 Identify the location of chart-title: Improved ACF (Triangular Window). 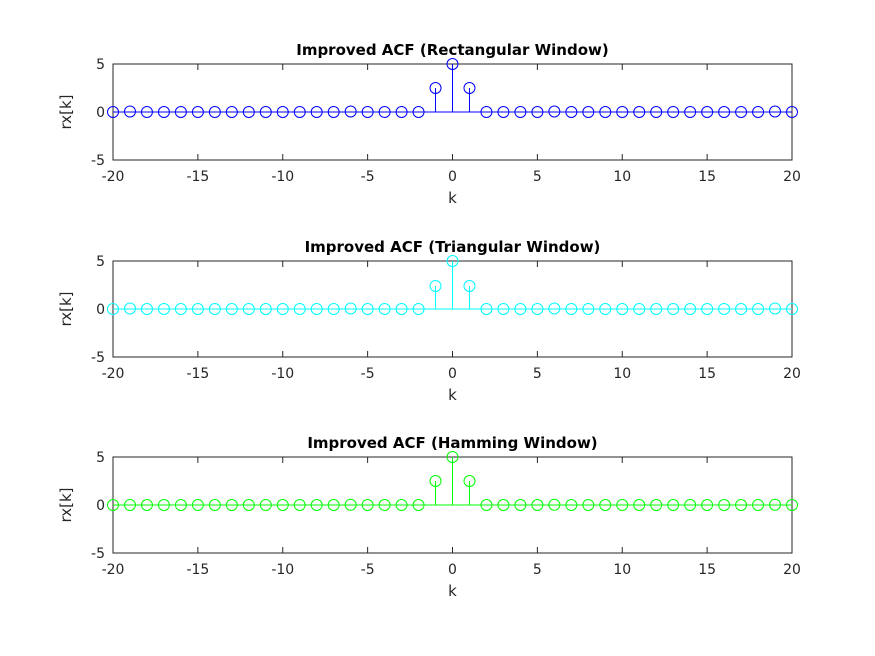
(453, 247).